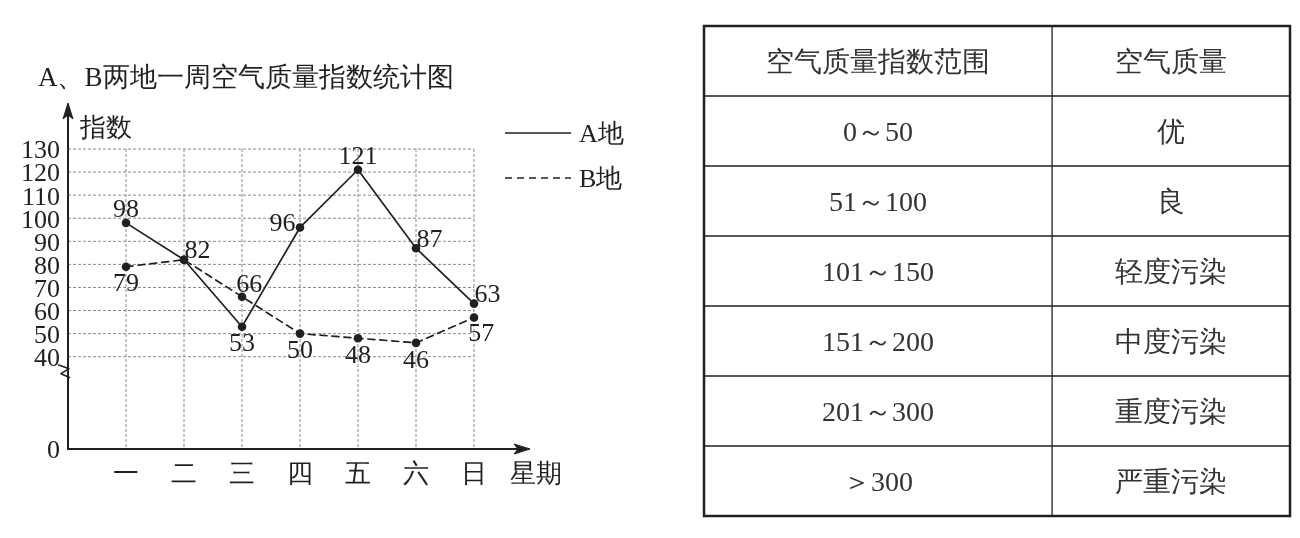 The height and width of the screenshot is (538, 1300). What do you see at coordinates (300, 473) in the screenshot?
I see `x-tick-label: 四` at bounding box center [300, 473].